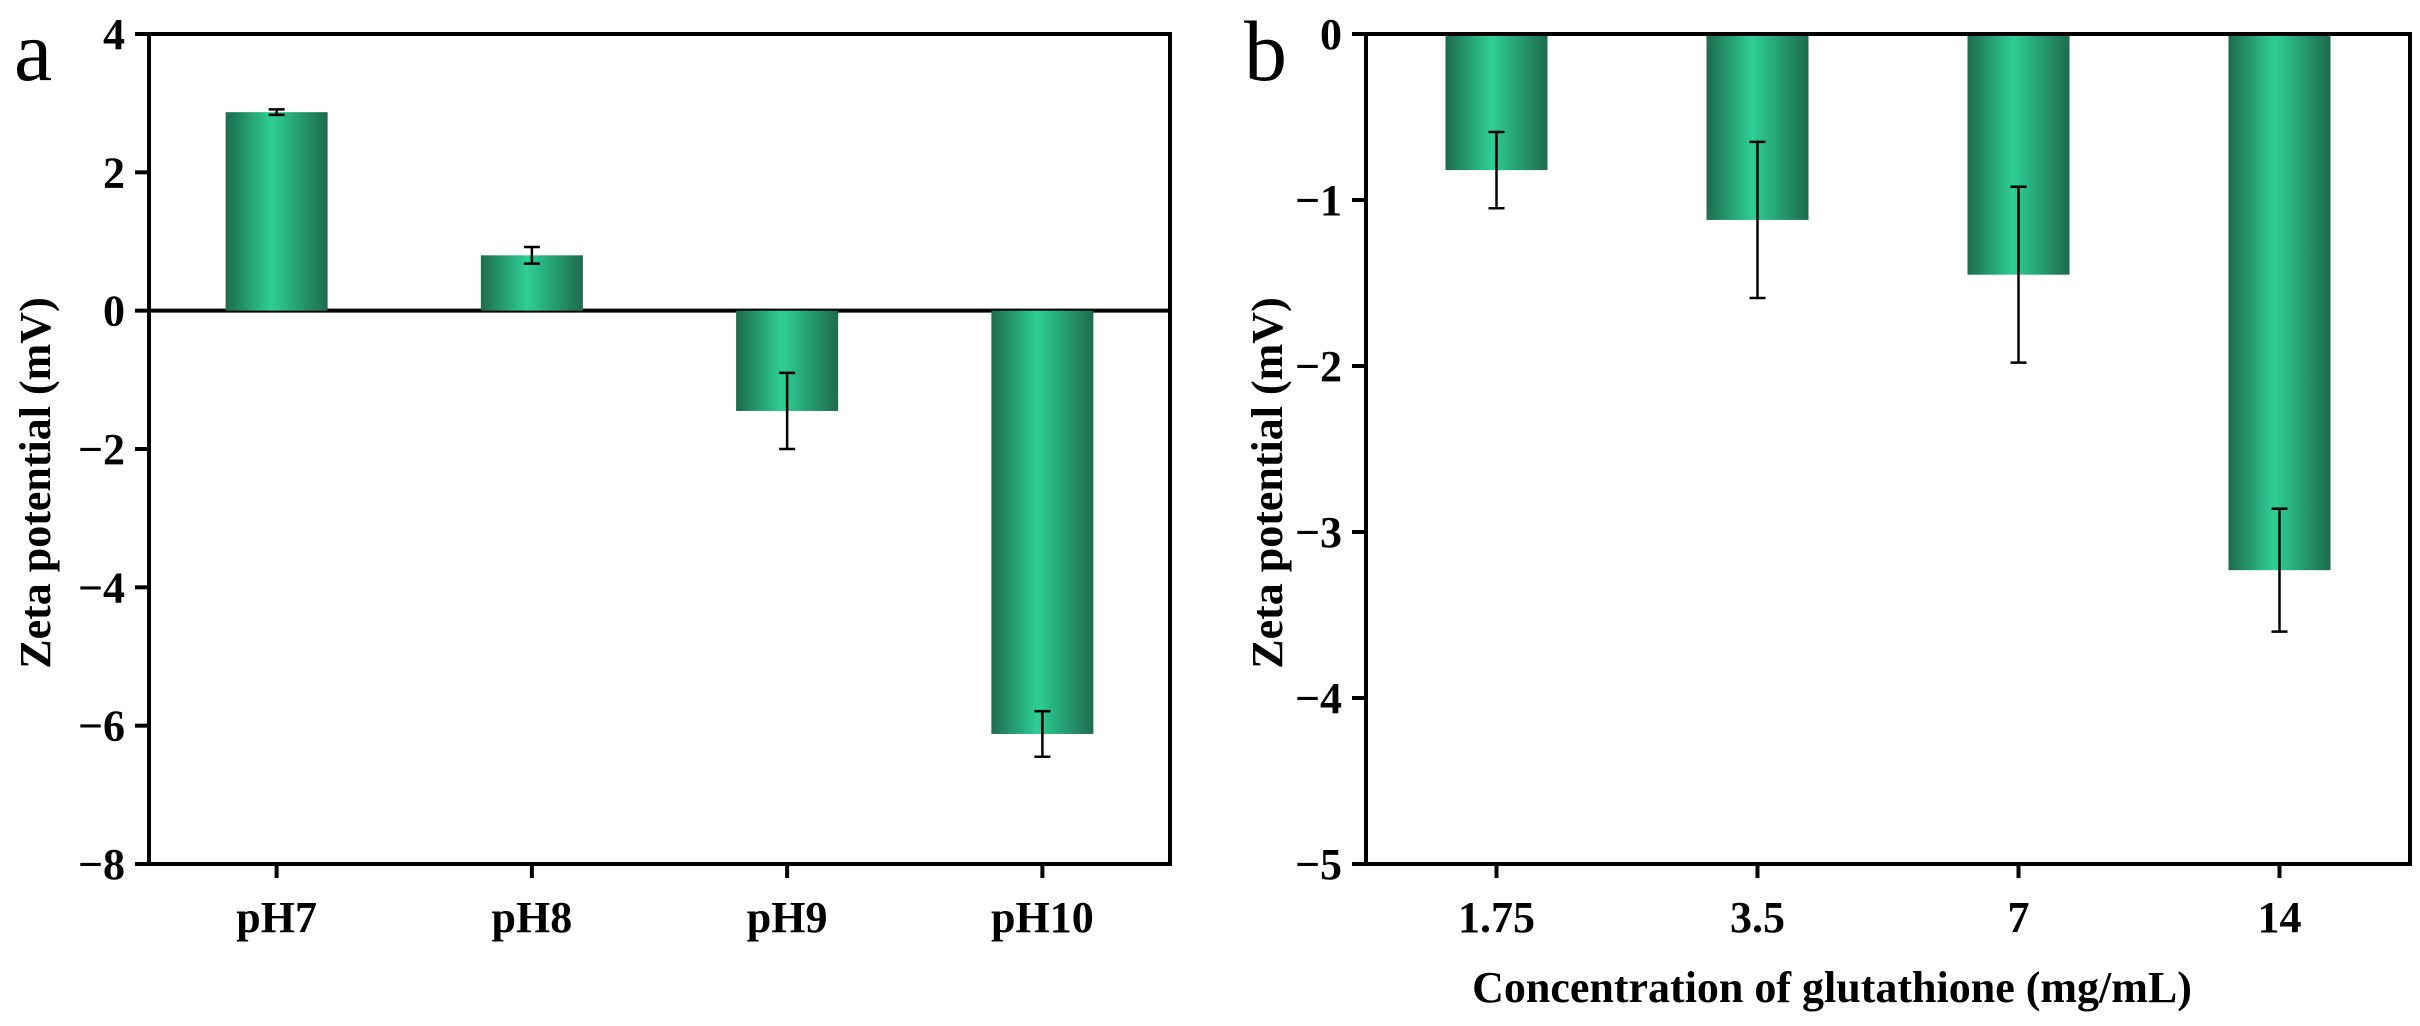  What do you see at coordinates (1318, 532) in the screenshot?
I see `panel-b-y-tick-label: −3` at bounding box center [1318, 532].